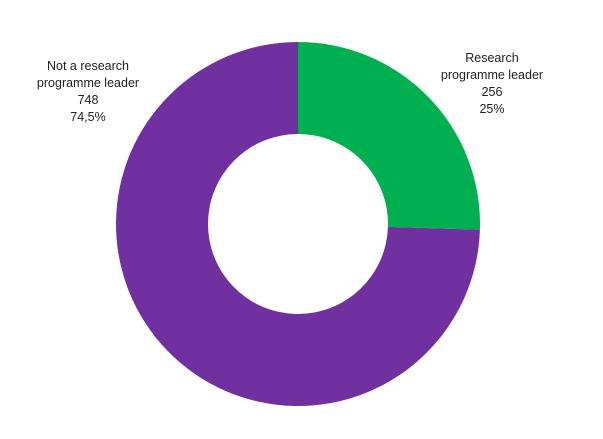 This screenshot has width=603, height=439. Describe the element at coordinates (88, 100) in the screenshot. I see `value-label: 748` at that location.